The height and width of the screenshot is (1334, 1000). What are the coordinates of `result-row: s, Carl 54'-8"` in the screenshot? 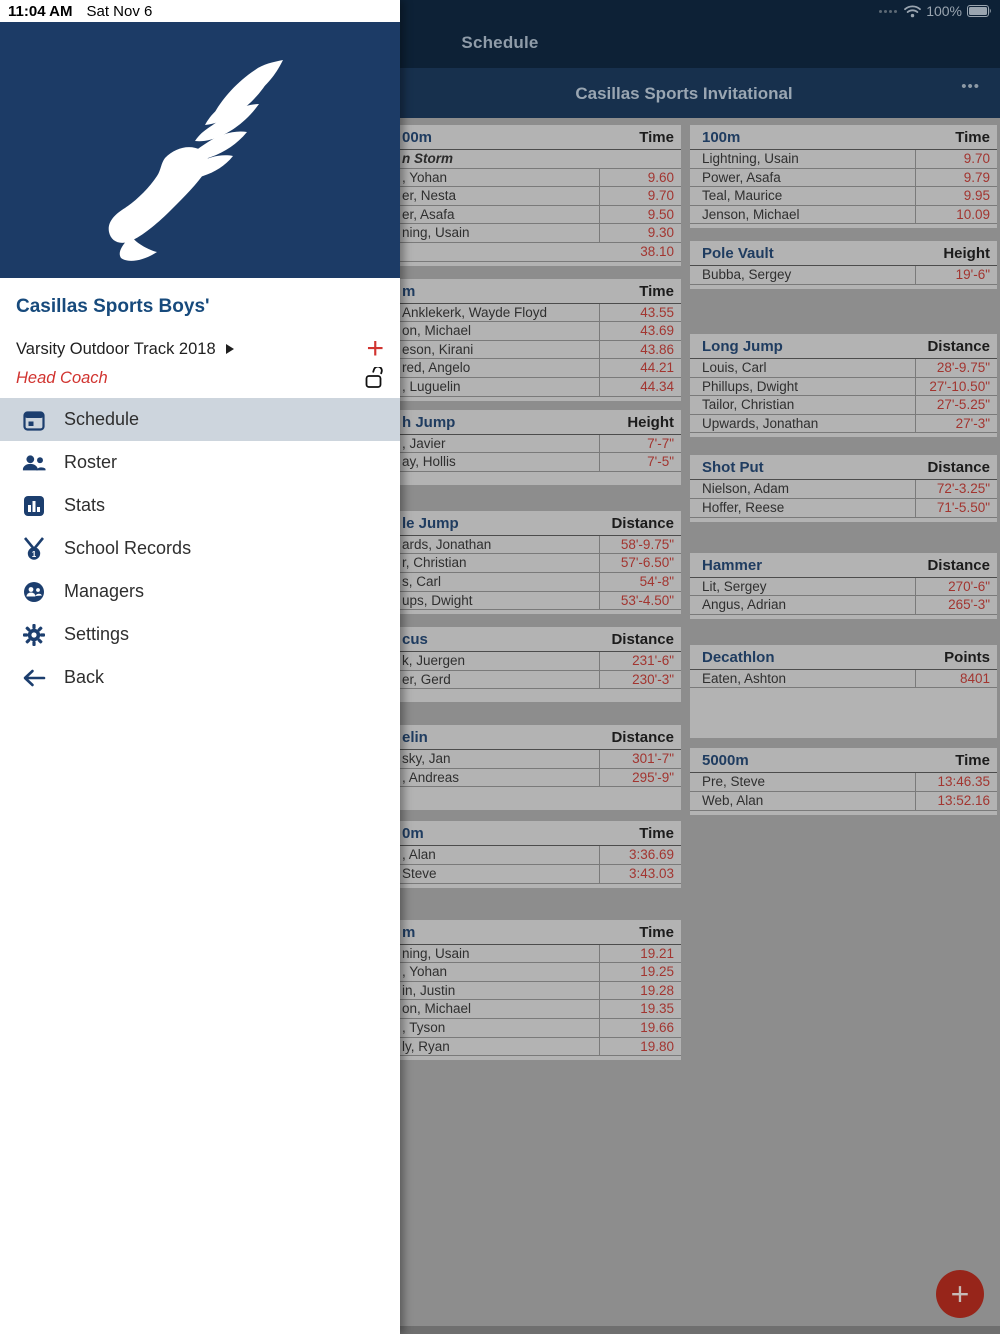 It's located at (535, 582).